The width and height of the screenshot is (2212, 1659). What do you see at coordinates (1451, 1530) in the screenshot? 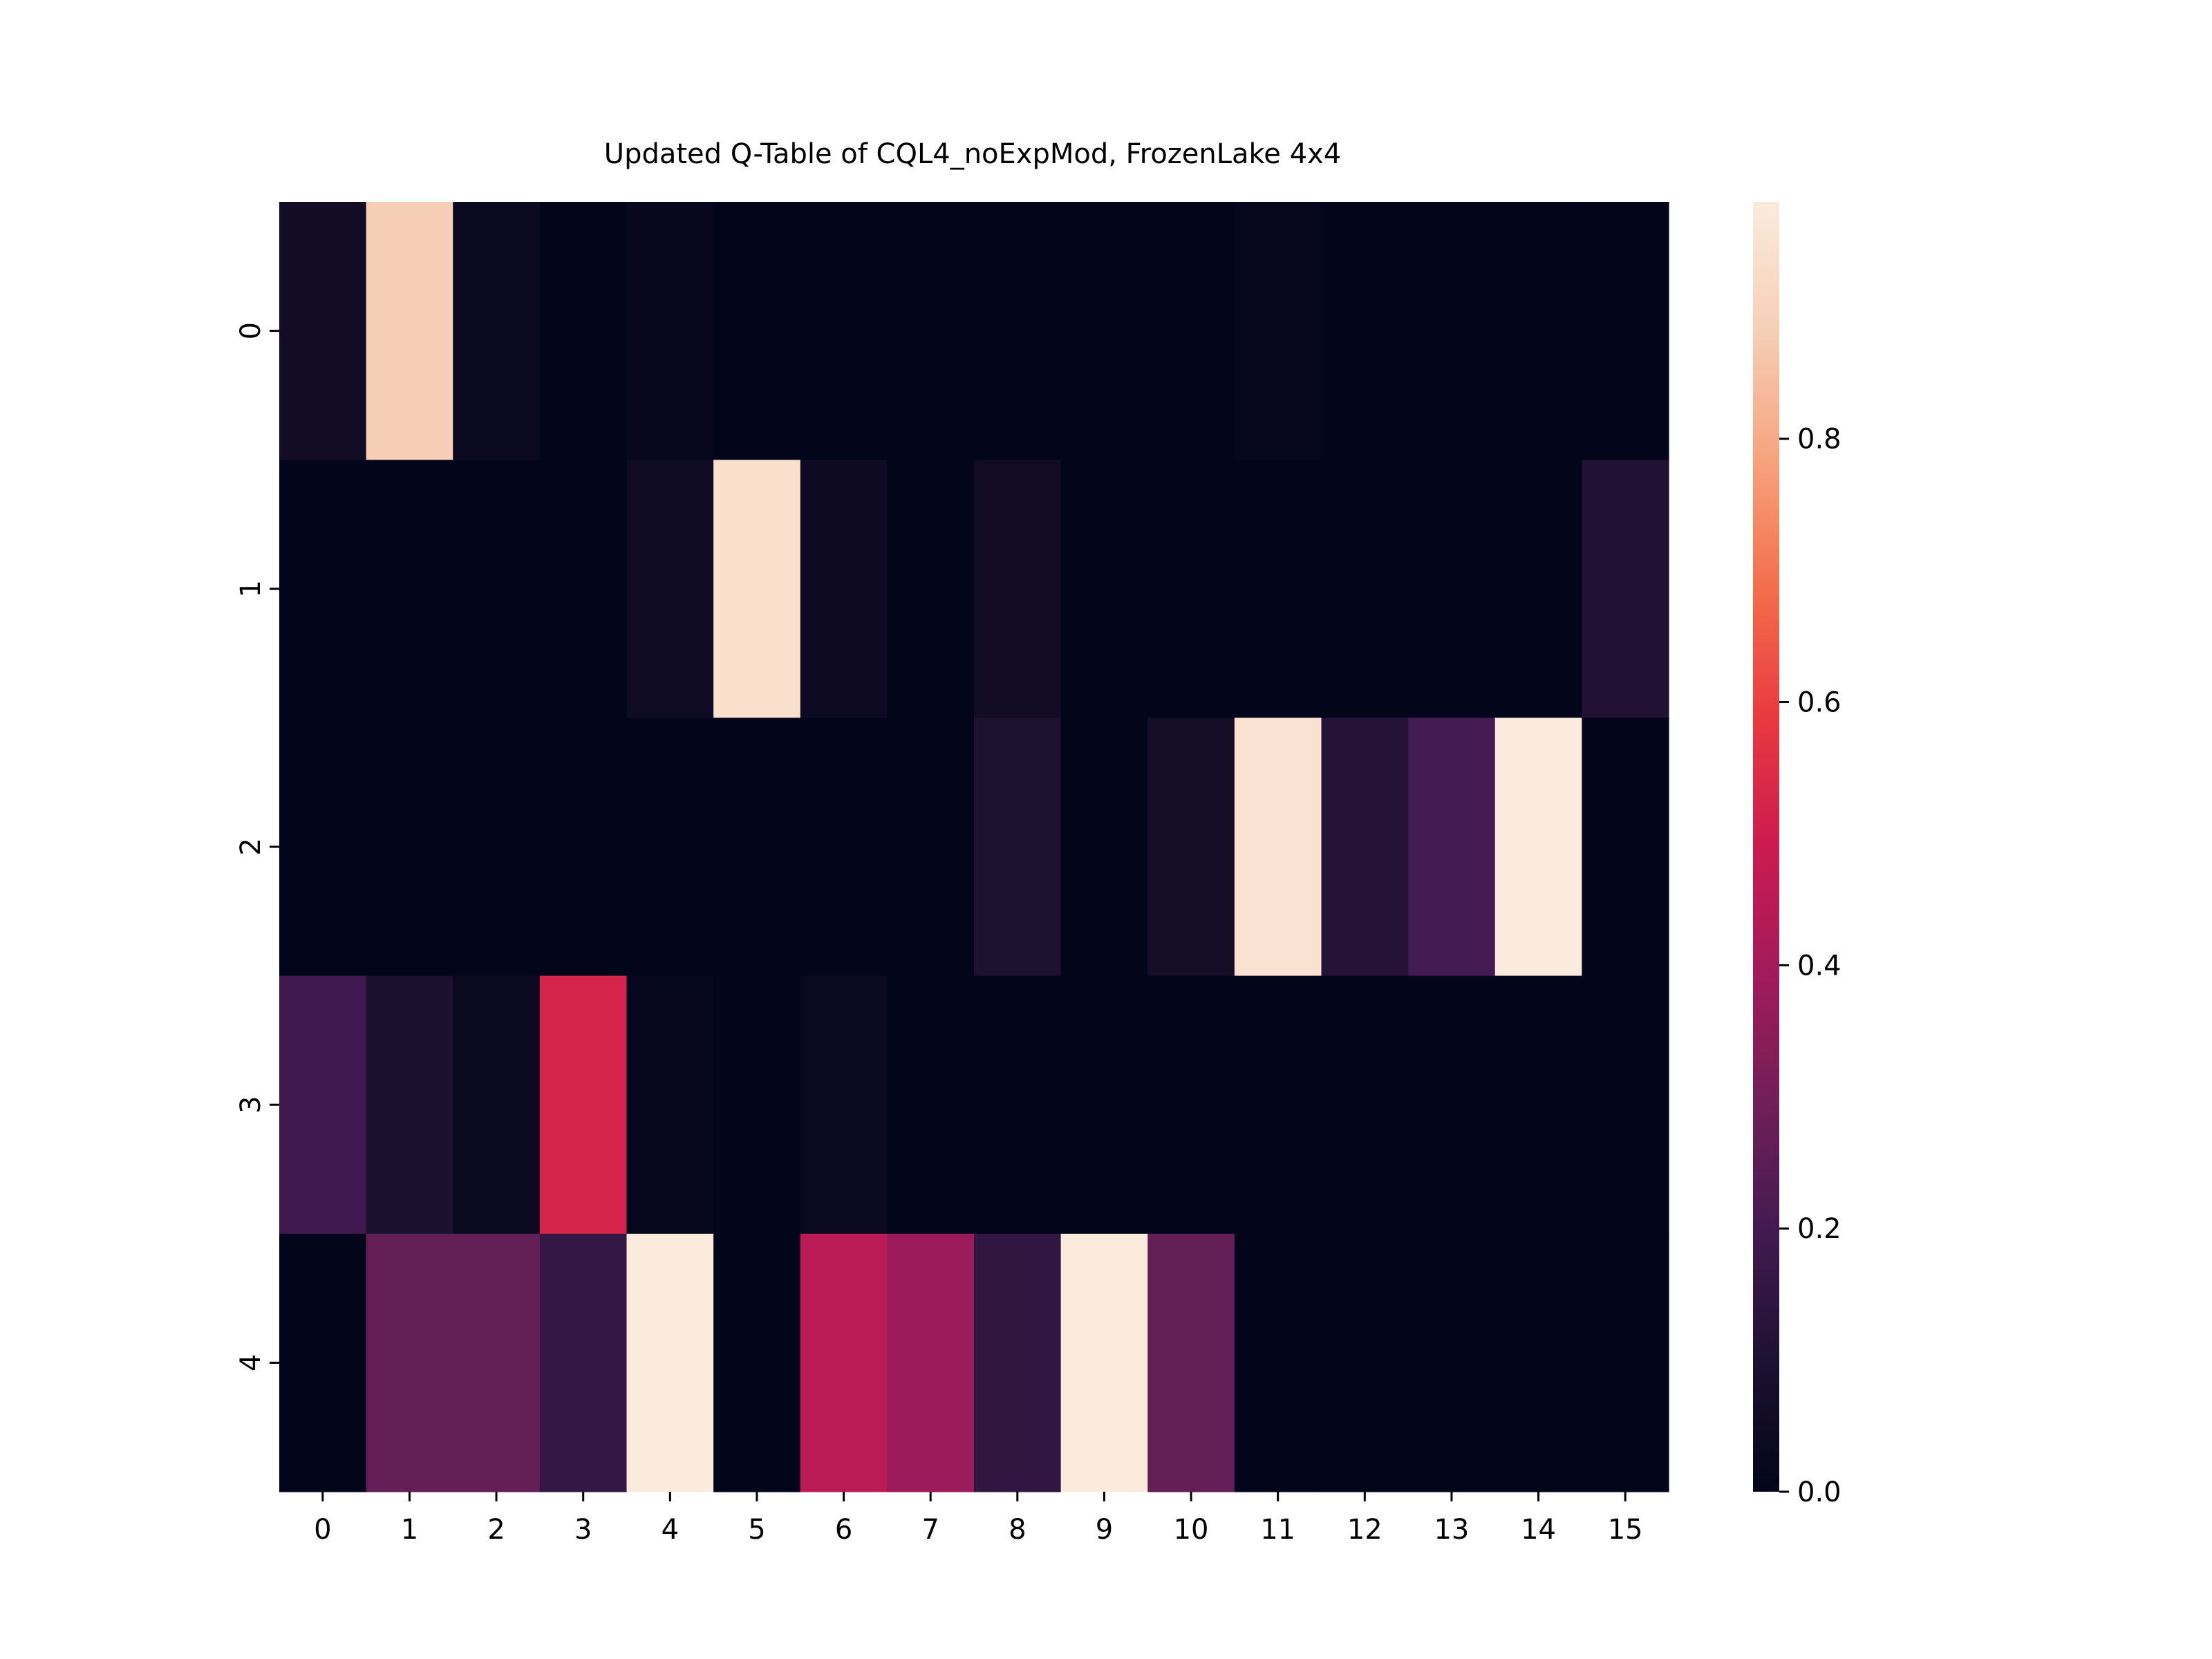
I see `x-tick-label: 13` at bounding box center [1451, 1530].